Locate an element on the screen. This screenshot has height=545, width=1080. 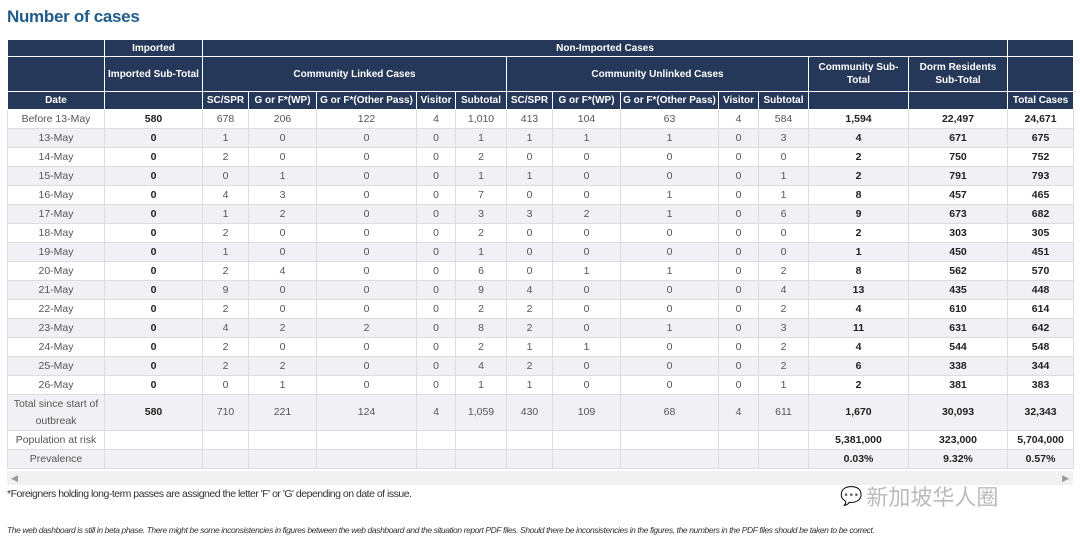
scroll-left-arrow-icon: ◀ is located at coordinates (14, 478).